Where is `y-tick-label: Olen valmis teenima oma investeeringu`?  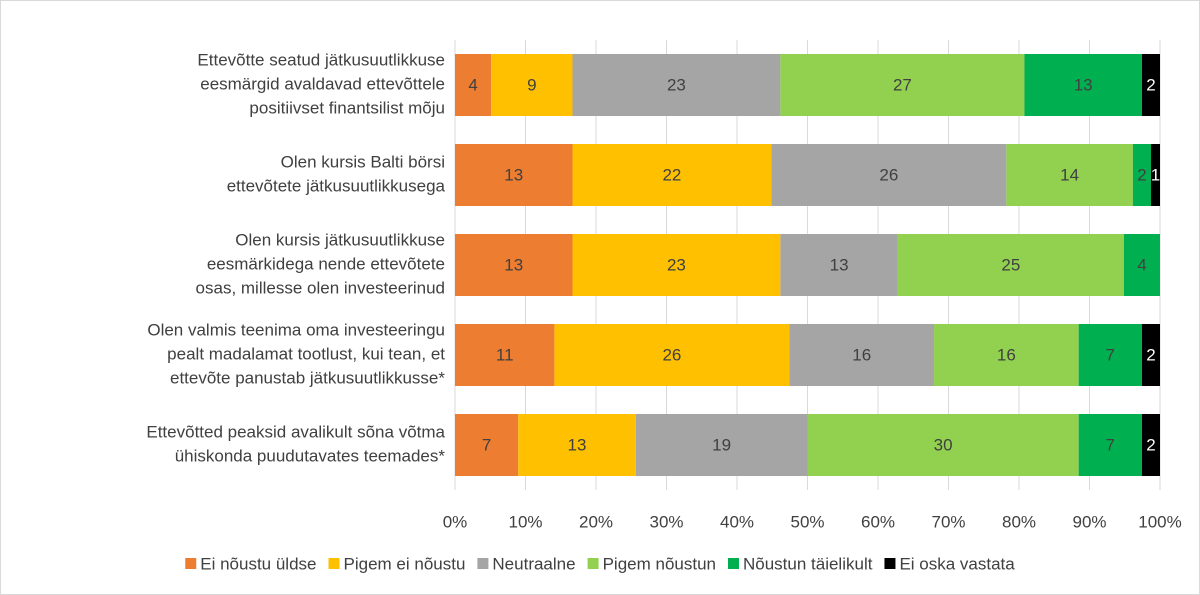 y-tick-label: Olen valmis teenima oma investeeringu is located at coordinates (296, 329).